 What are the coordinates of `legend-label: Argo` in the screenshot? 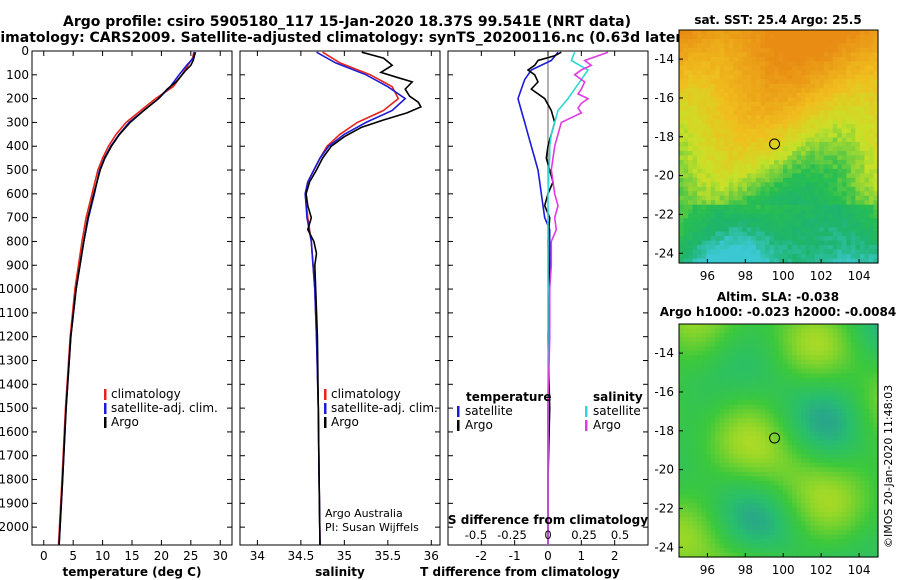 It's located at (607, 425).